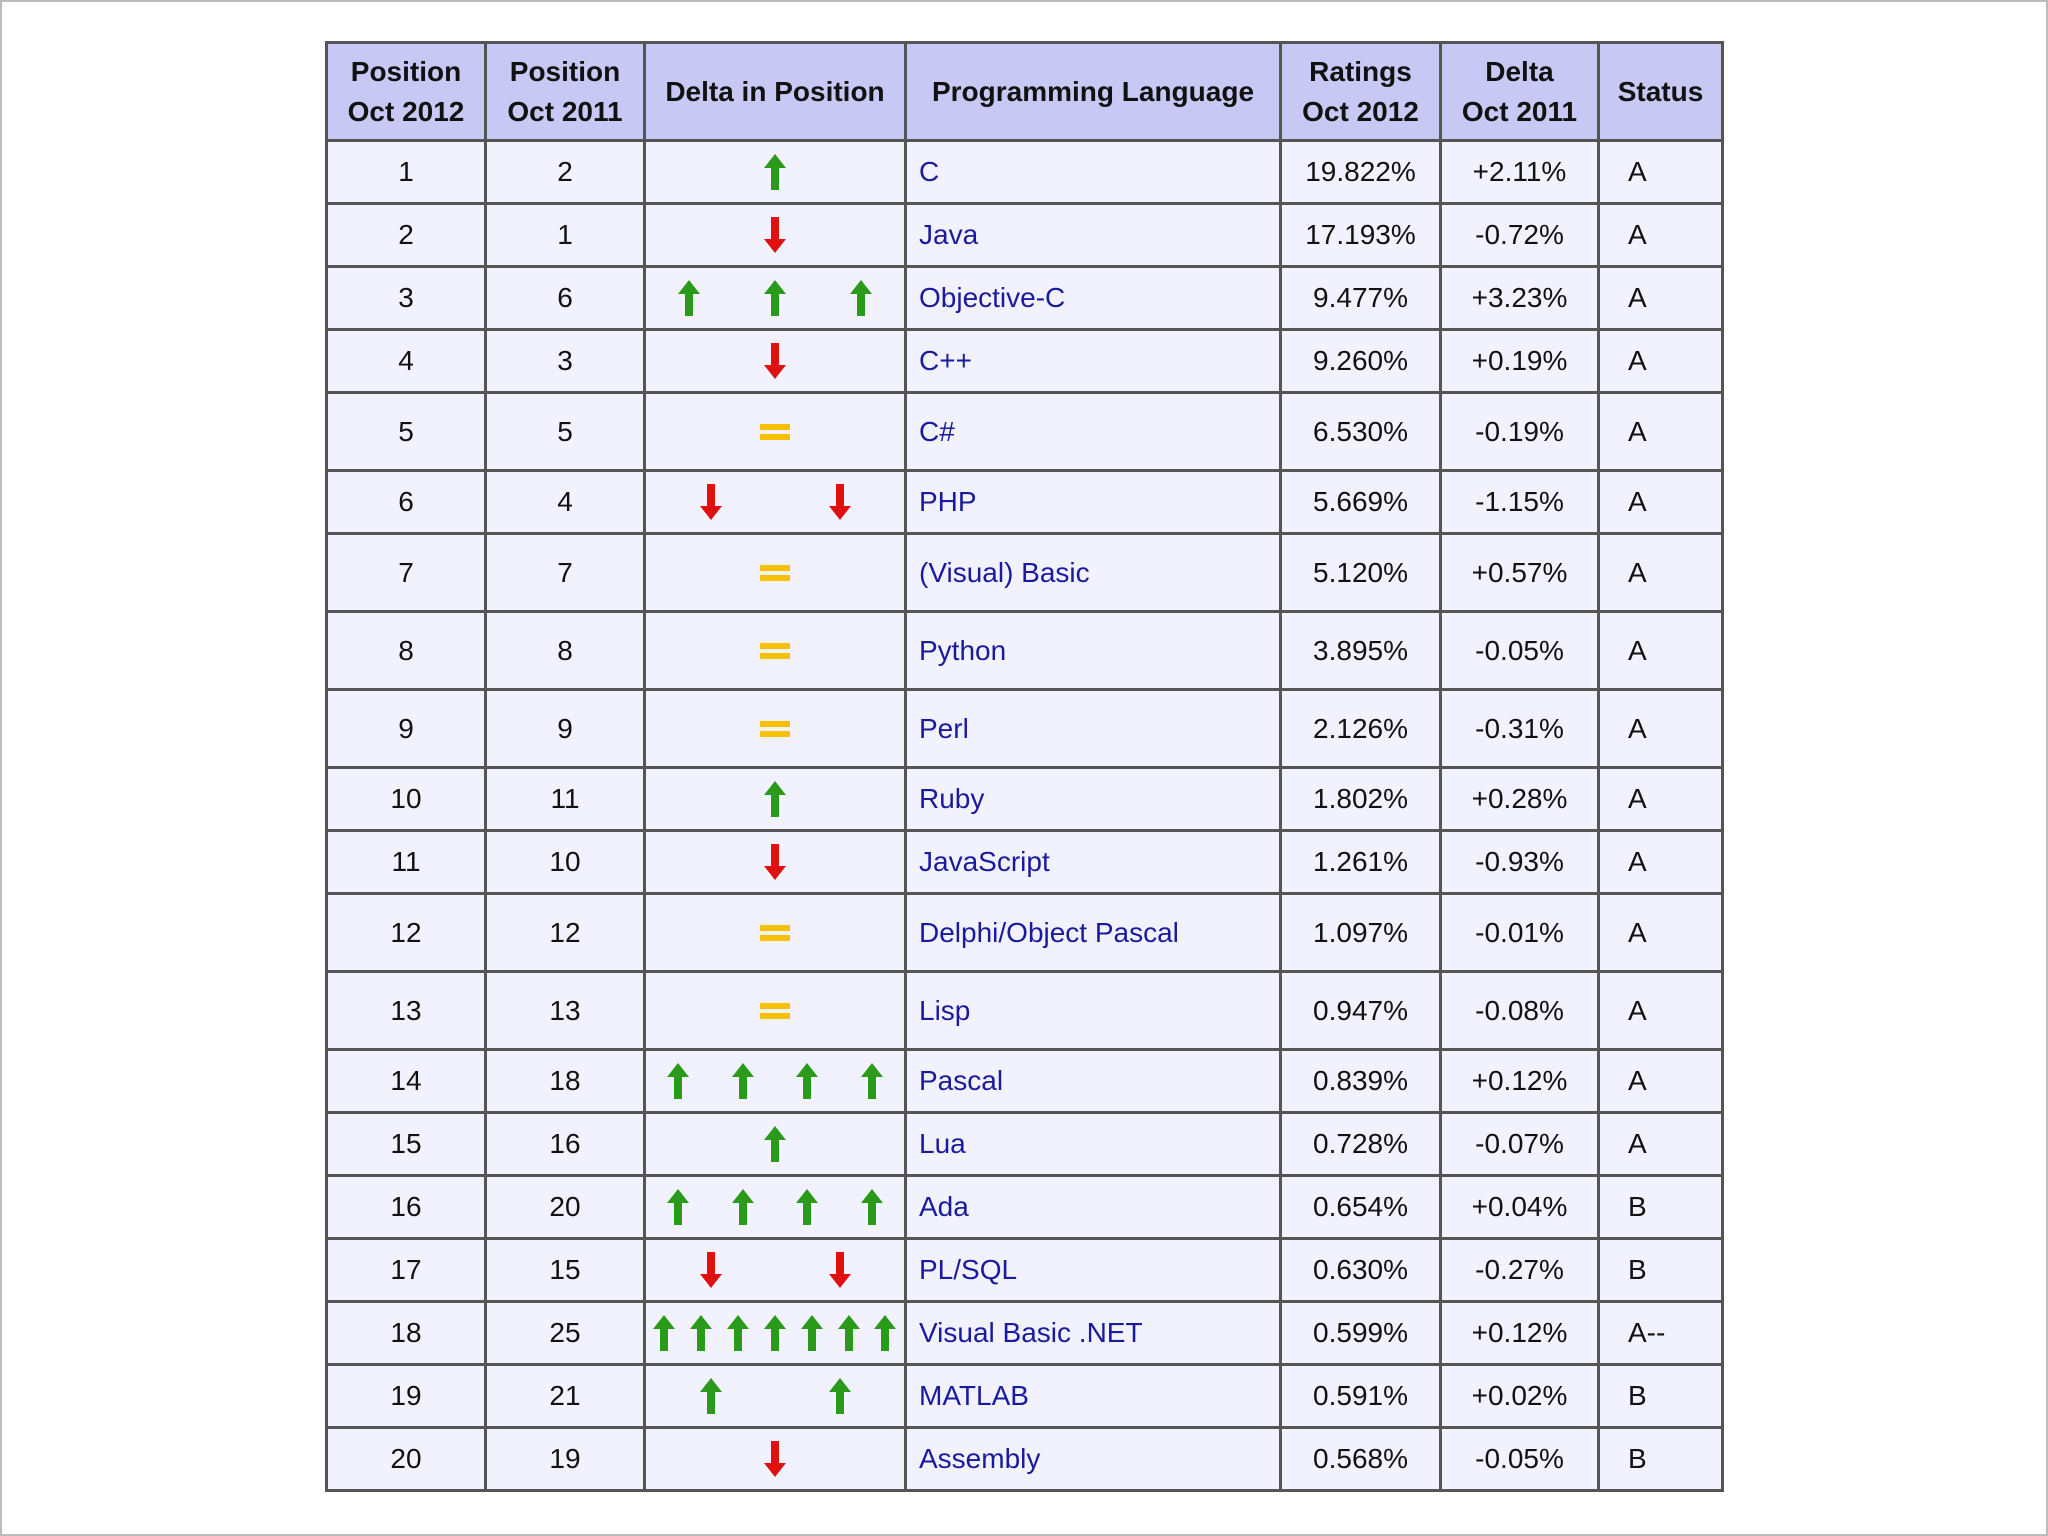 This screenshot has width=2048, height=1536. What do you see at coordinates (406, 1207) in the screenshot?
I see `position-2012: 16` at bounding box center [406, 1207].